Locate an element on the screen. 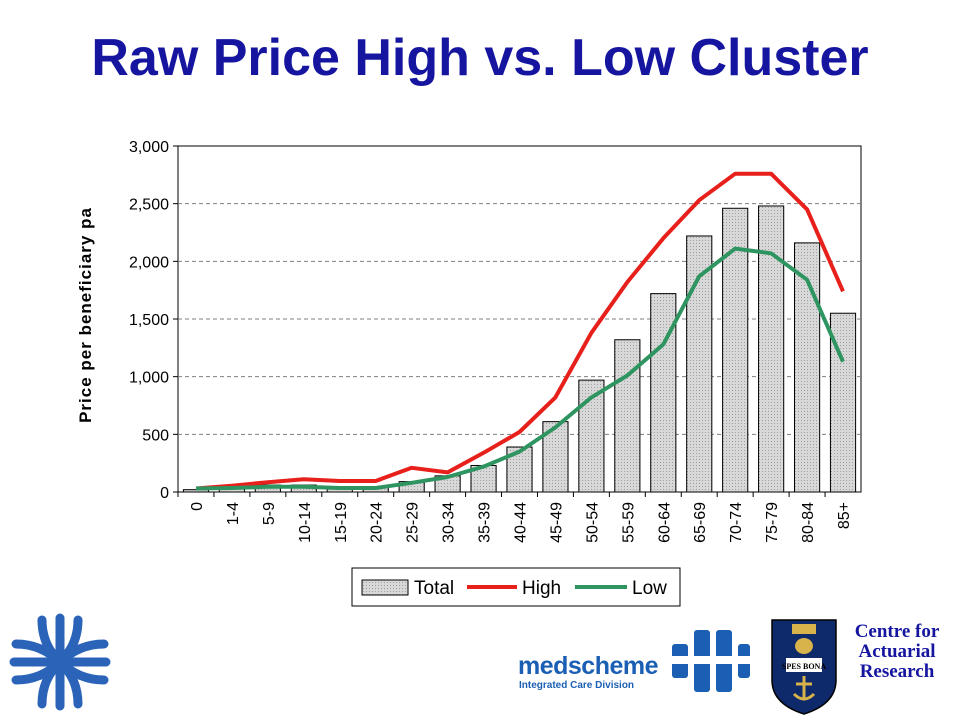 This screenshot has width=960, height=720. y-tick-label: 1,500 is located at coordinates (149, 320).